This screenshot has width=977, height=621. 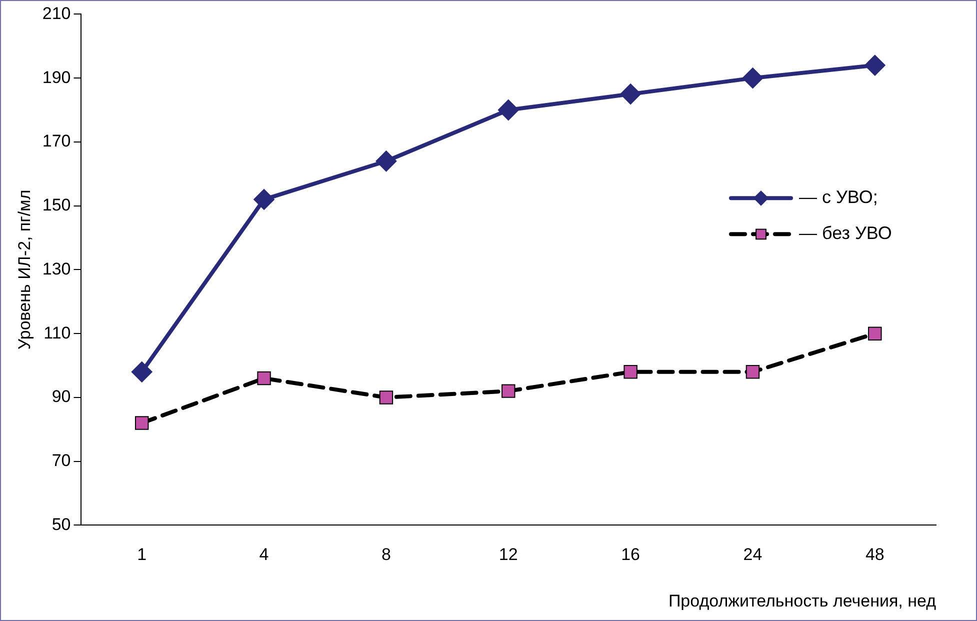 I want to click on y-axis-title: Уровень ИЛ-2, пг/мл, so click(x=24, y=270).